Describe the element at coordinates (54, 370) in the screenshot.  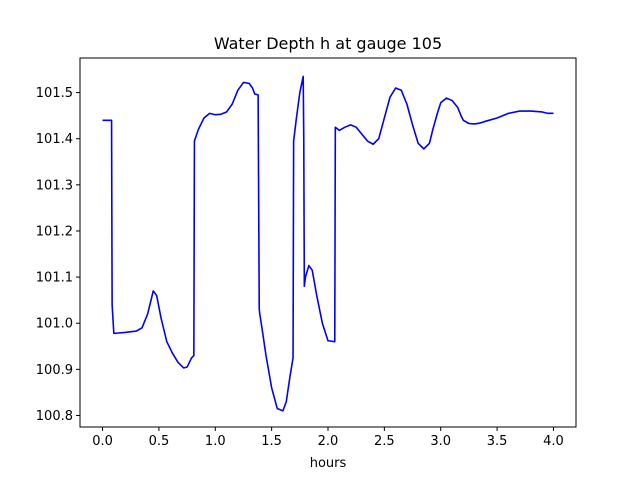
I see `y-tick-label: 100.9` at that location.